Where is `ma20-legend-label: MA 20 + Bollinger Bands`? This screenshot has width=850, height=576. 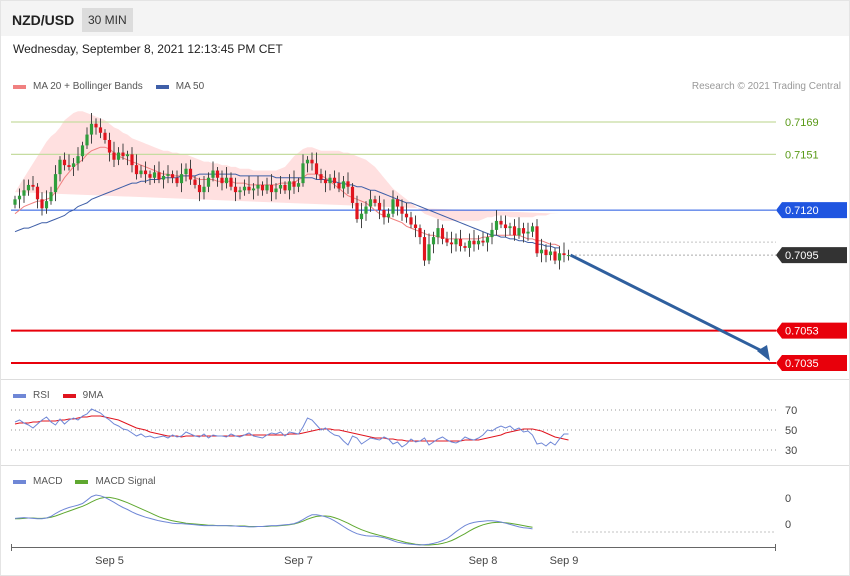
ma20-legend-label: MA 20 + Bollinger Bands is located at coordinates (88, 86).